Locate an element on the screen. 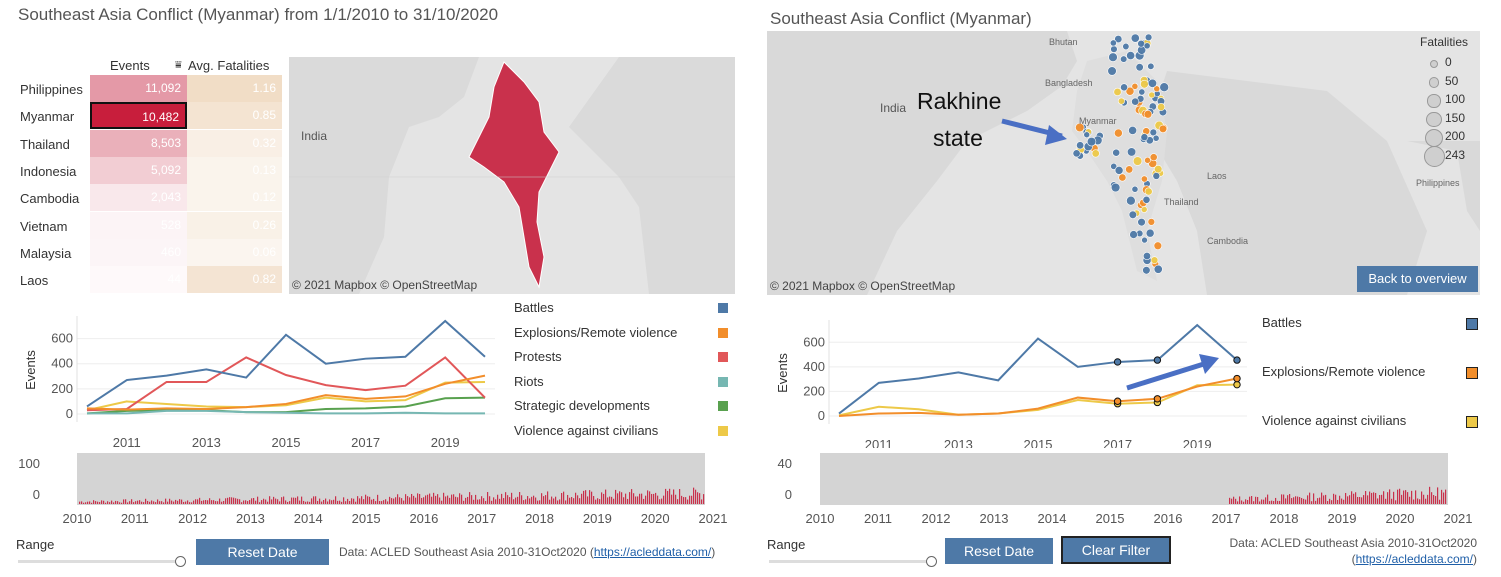 The image size is (1501, 577). legend-label: Protests is located at coordinates (538, 357).